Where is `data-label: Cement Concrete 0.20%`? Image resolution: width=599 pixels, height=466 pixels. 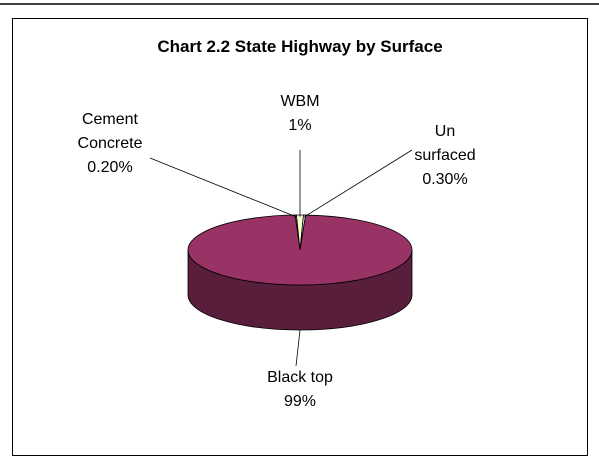
data-label: Cement Concrete 0.20% is located at coordinates (110, 144).